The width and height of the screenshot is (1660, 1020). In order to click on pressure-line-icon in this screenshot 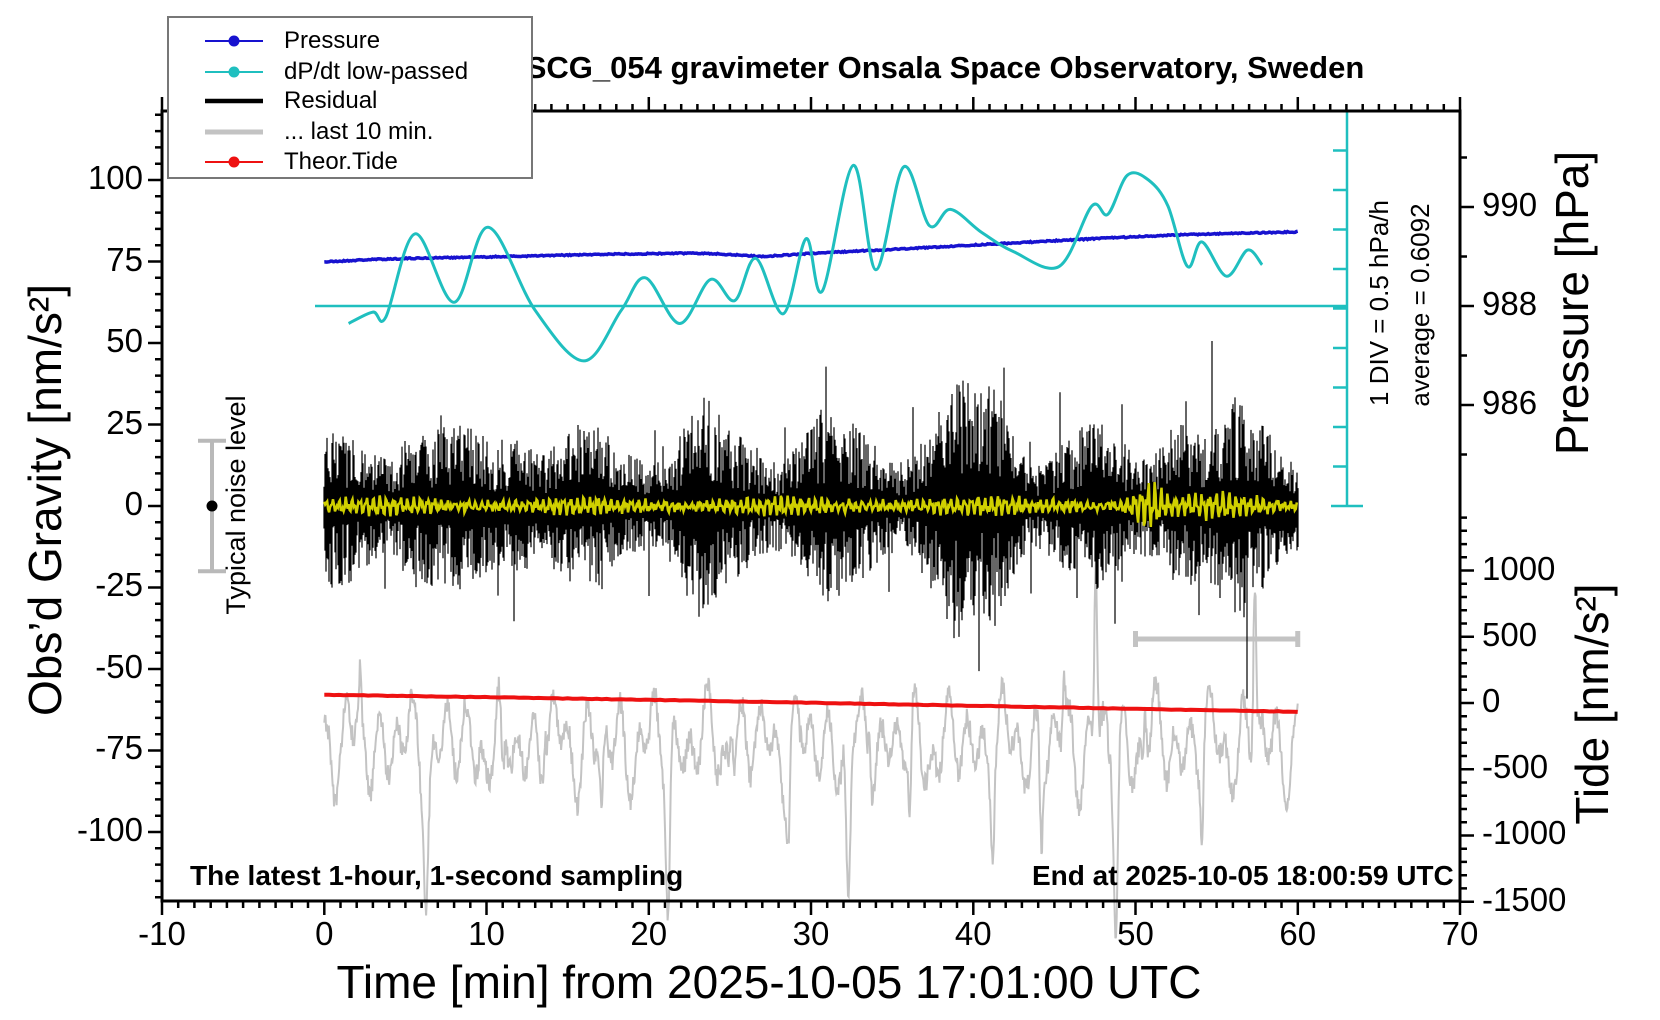, I will do `click(234, 41)`.